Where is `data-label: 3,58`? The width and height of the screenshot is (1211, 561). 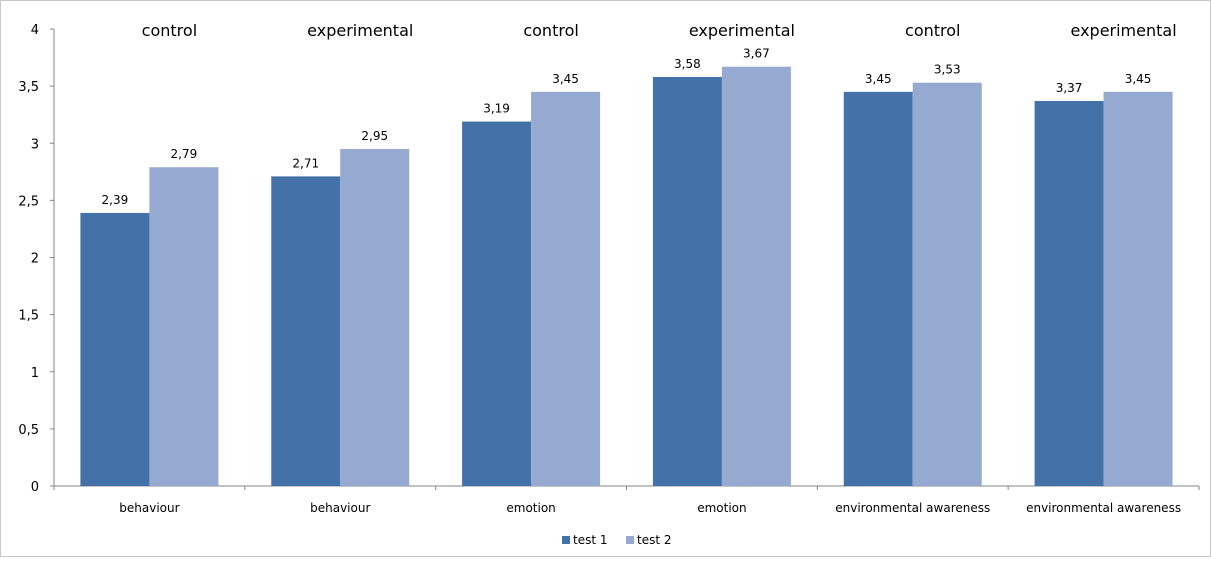
data-label: 3,58 is located at coordinates (687, 64).